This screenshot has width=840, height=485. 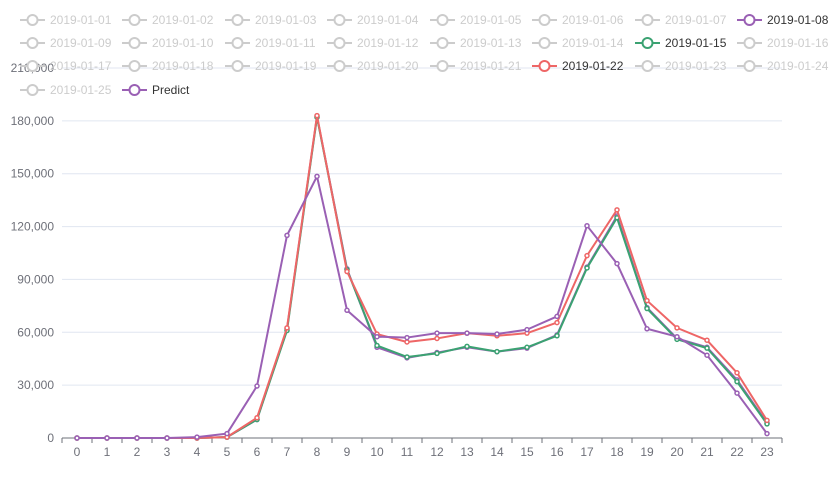 I want to click on x-tick-label: 8, so click(x=317, y=452).